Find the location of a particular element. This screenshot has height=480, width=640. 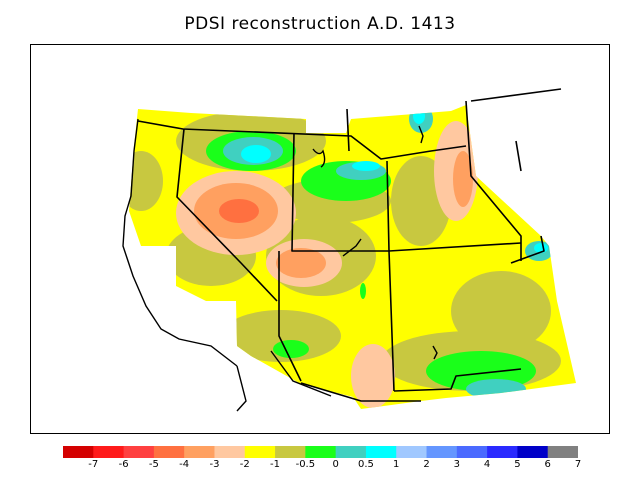

lake-great-salt is located at coordinates (352, 247).